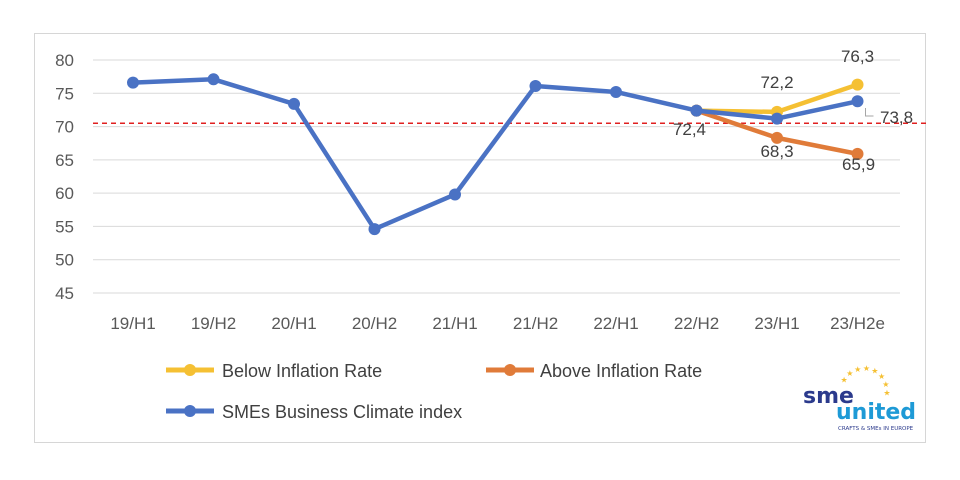 This screenshot has height=480, width=960. I want to click on x-tick-label: 21/H2, so click(535, 323).